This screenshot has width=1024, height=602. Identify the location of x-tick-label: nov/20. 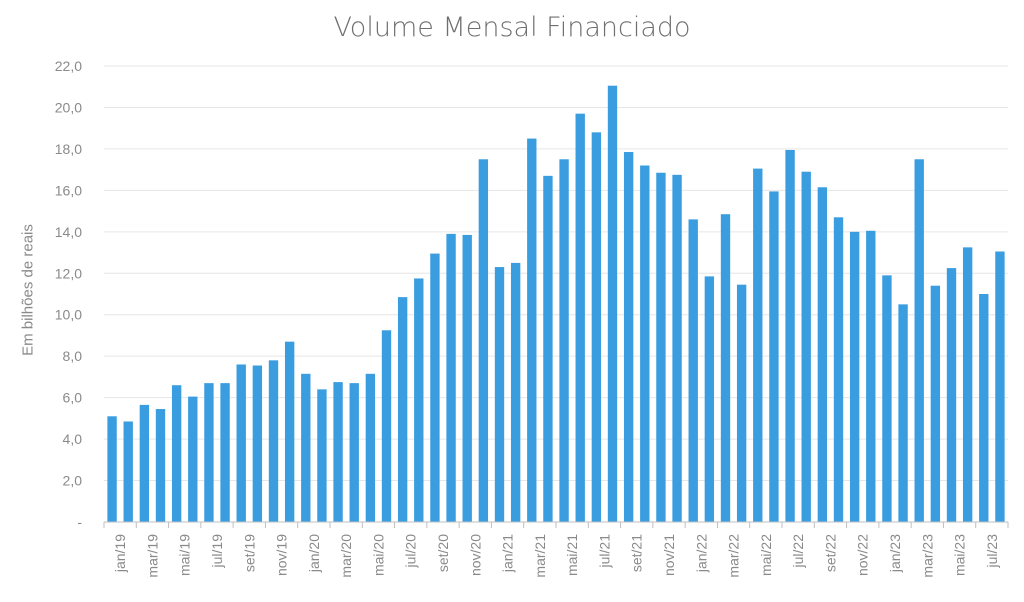
(475, 555).